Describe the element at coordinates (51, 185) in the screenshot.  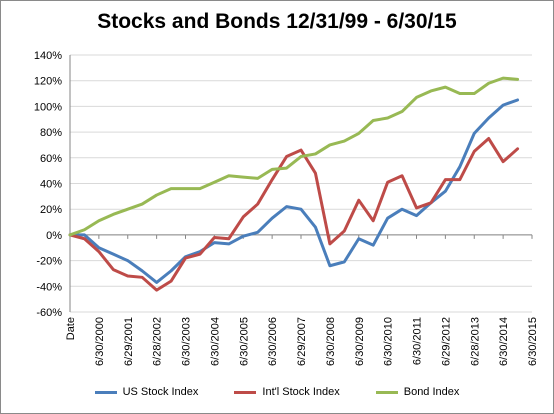
I see `y-tick-label: 40%` at that location.